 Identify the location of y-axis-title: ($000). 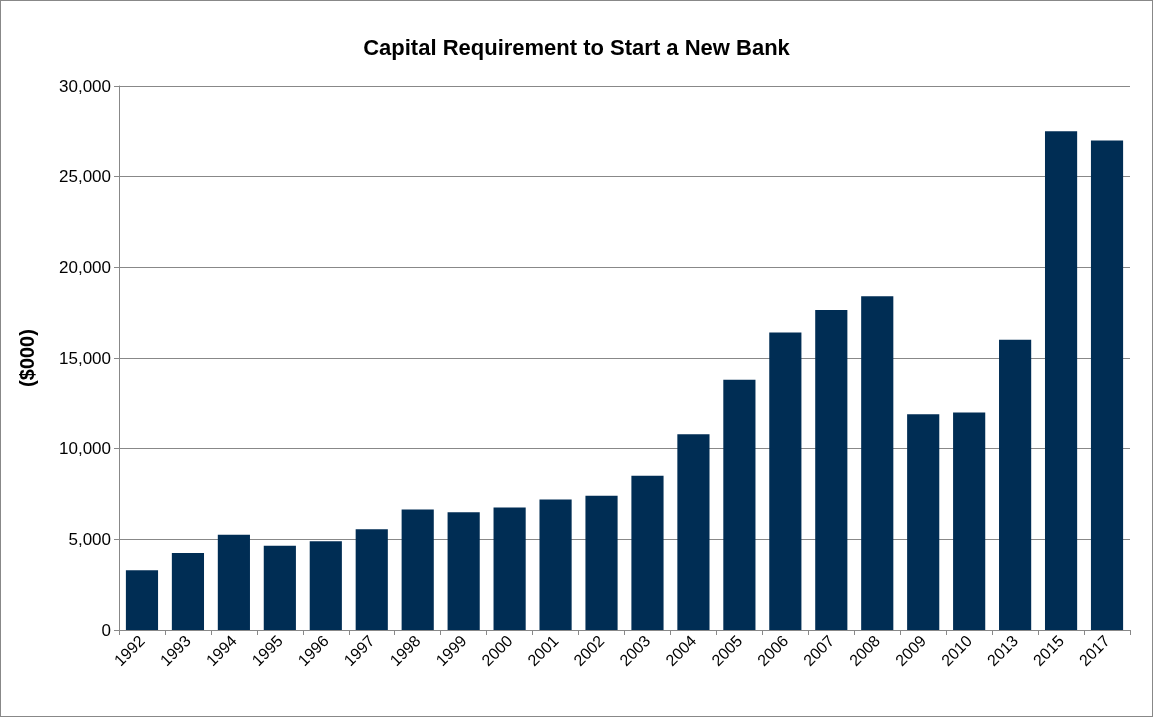
(27, 358).